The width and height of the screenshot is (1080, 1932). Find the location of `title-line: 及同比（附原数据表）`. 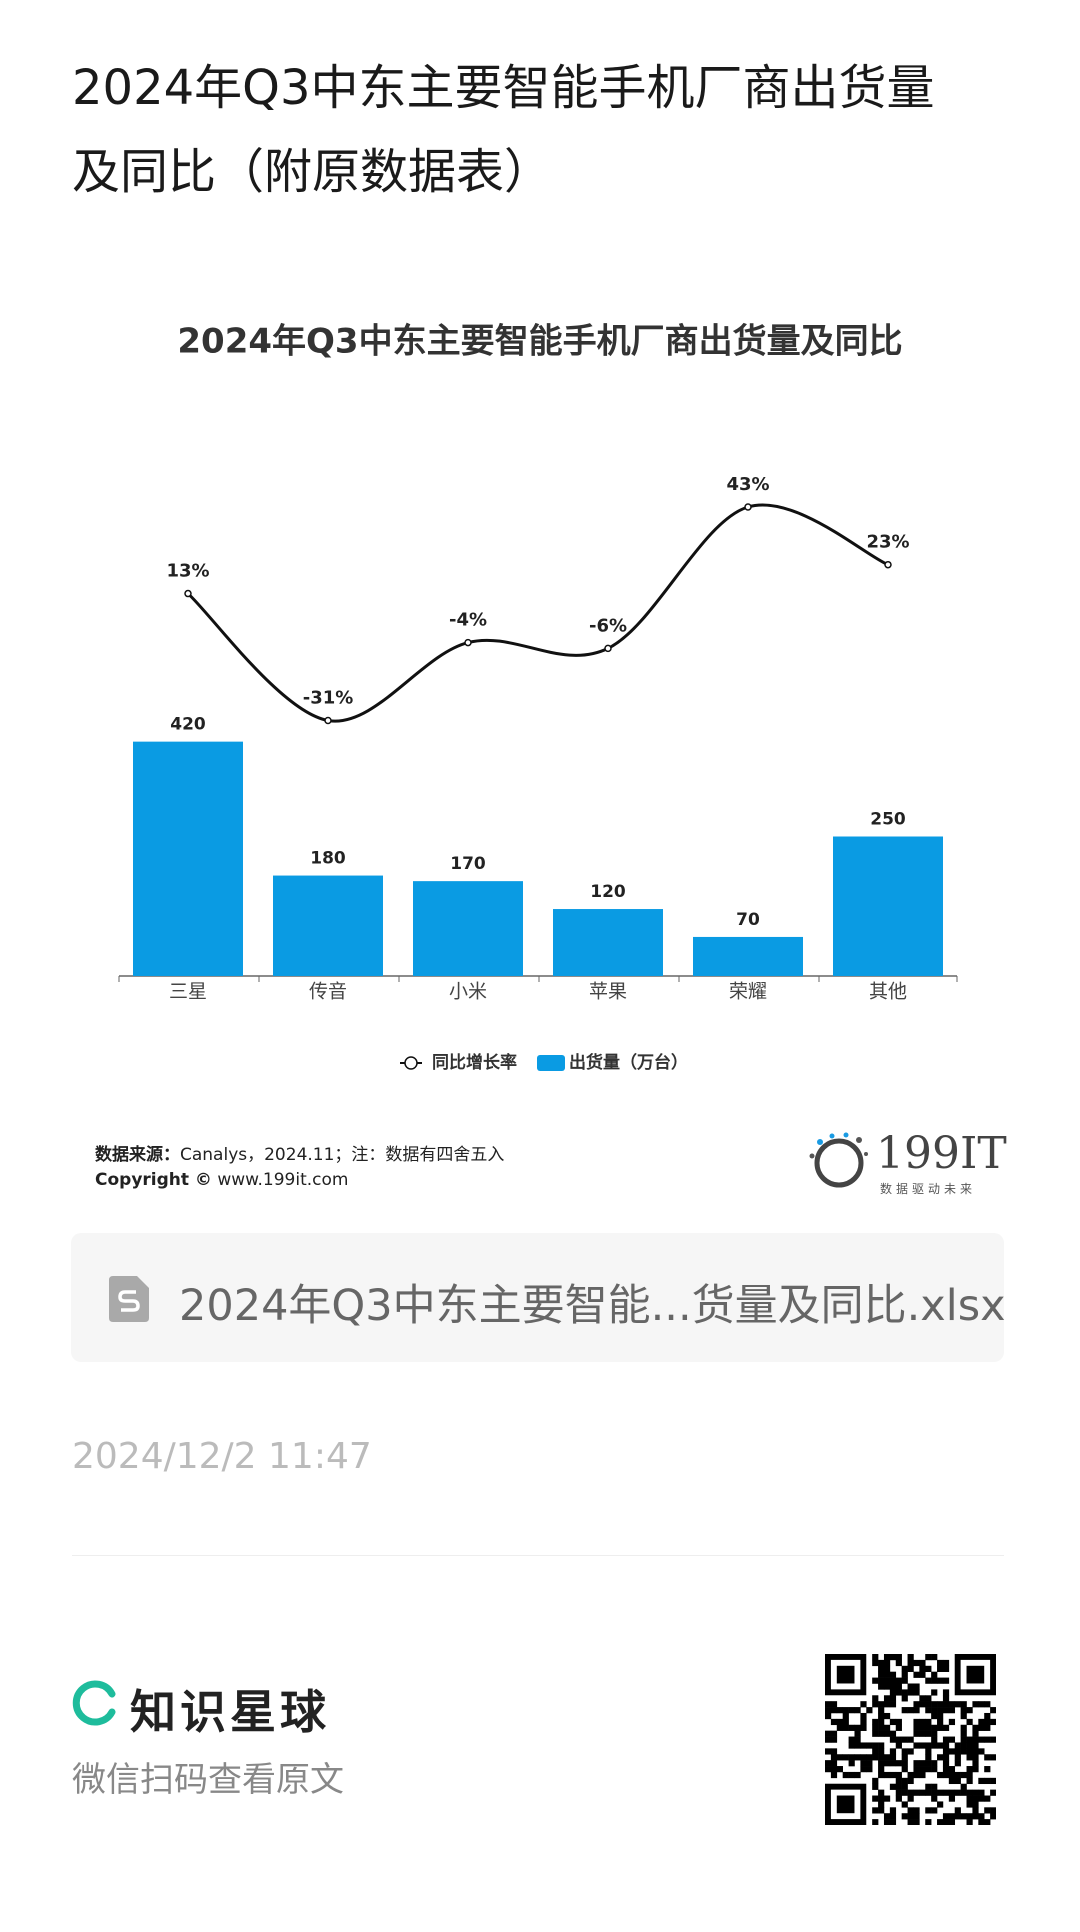

title-line: 及同比（附原数据表） is located at coordinates (312, 172).